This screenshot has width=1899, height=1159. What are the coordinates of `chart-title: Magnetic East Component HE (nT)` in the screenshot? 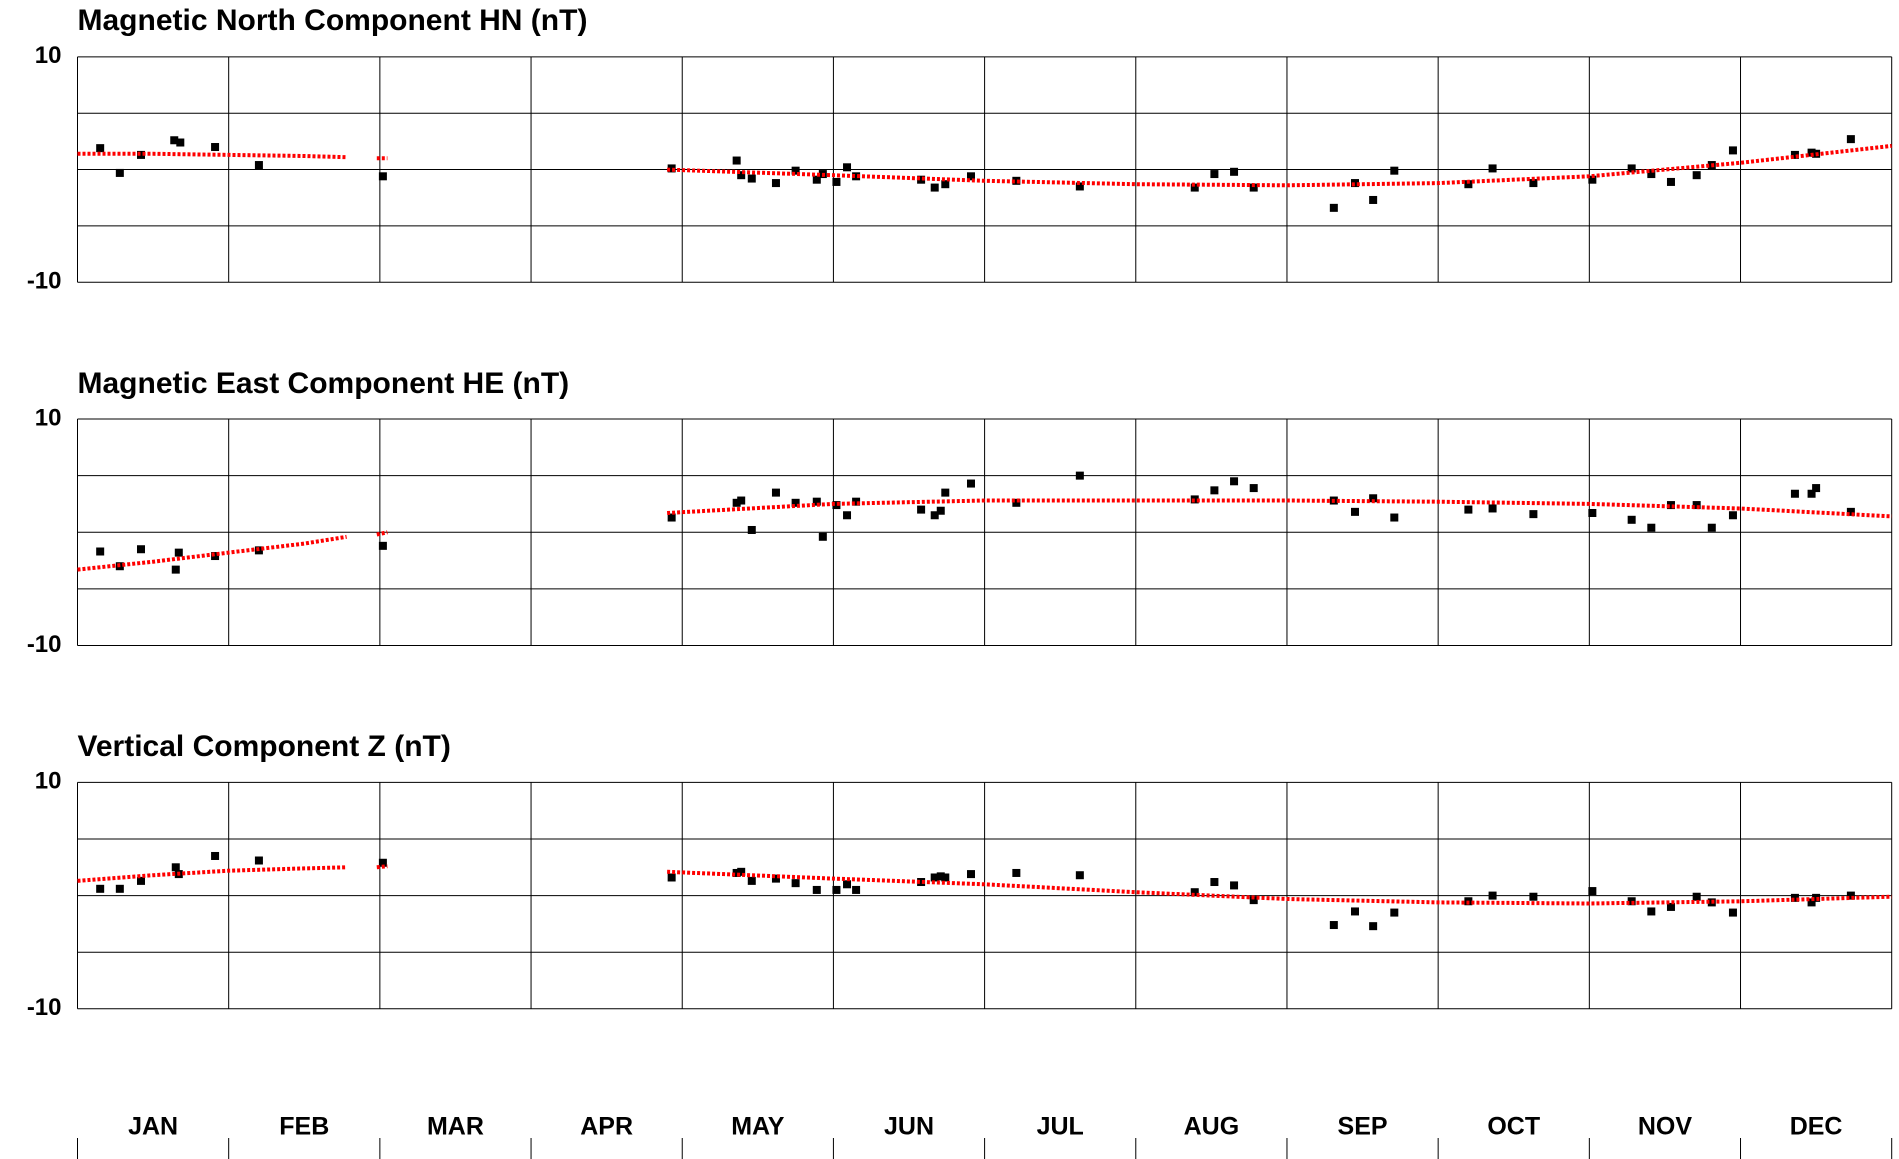 It's located at (324, 383).